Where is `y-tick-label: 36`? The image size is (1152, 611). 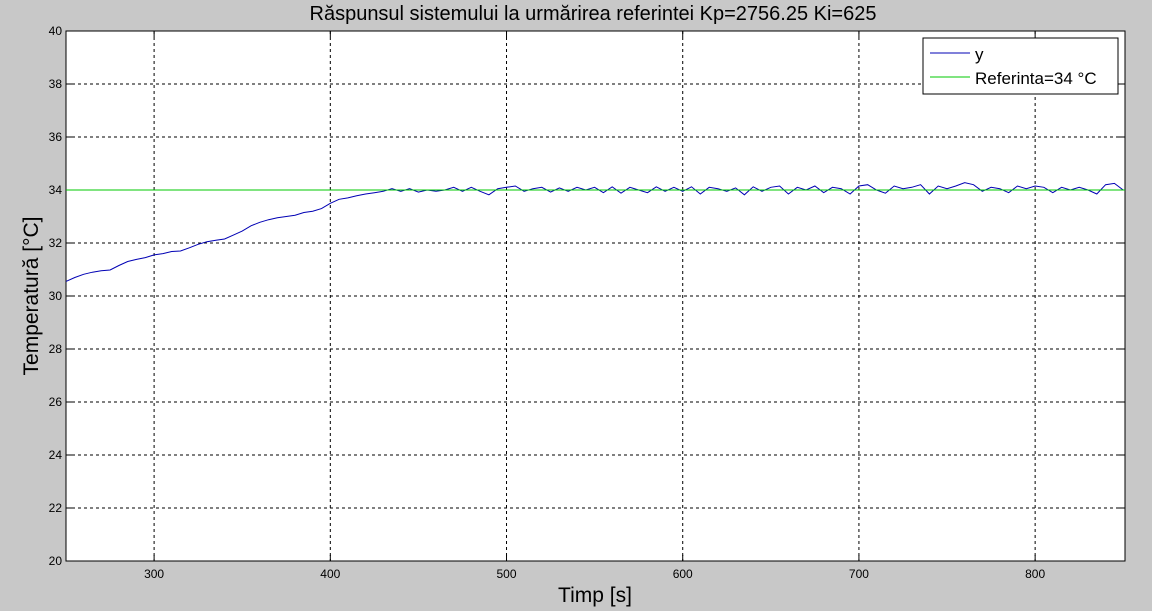
y-tick-label: 36 is located at coordinates (56, 137).